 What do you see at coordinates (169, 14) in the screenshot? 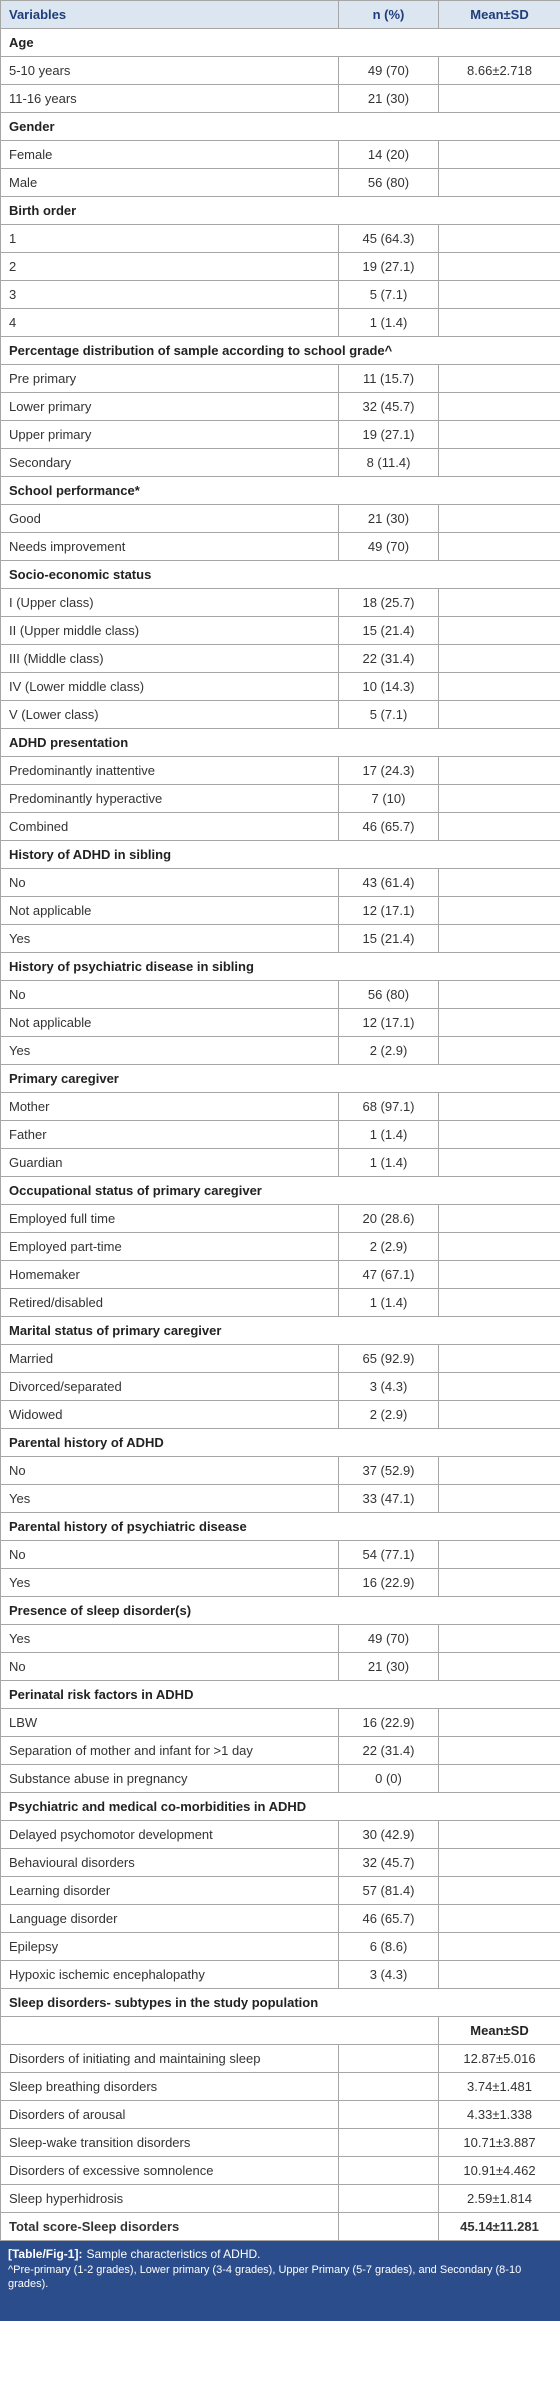
I see `header-cell: Variables` at bounding box center [169, 14].